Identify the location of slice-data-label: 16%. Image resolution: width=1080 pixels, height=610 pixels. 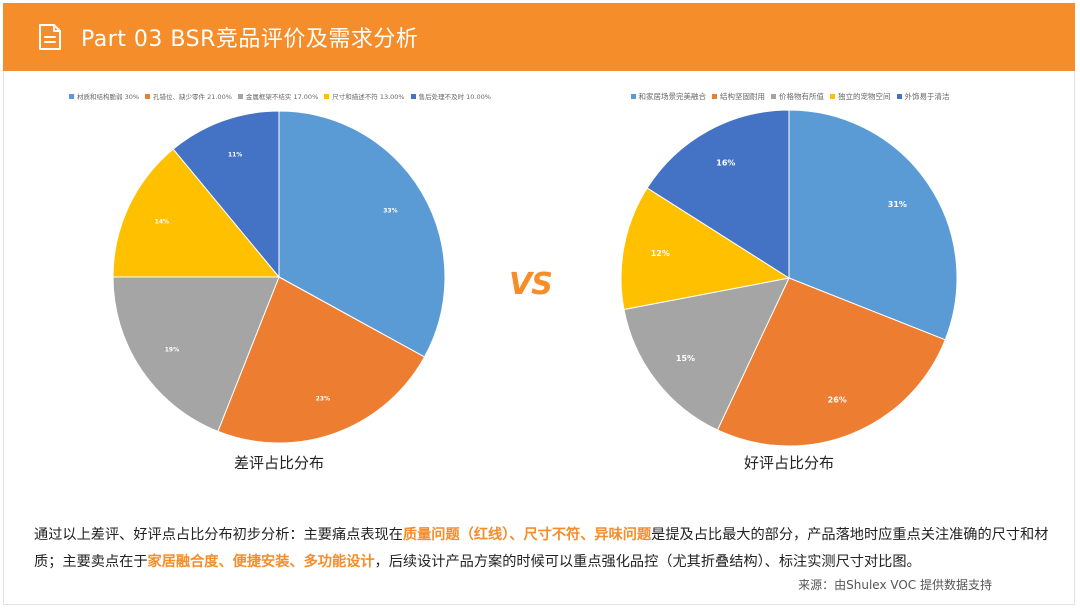
(725, 163).